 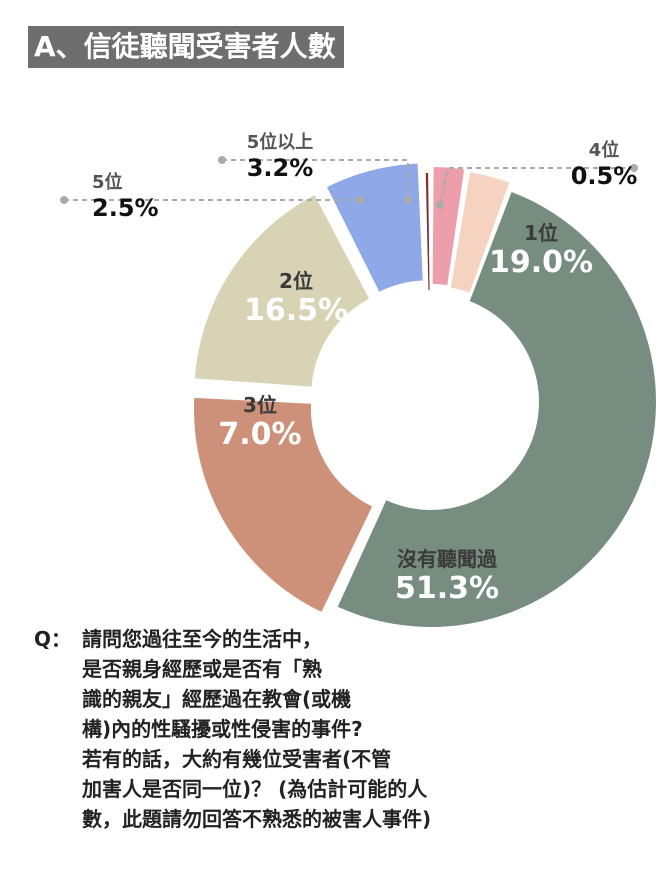 What do you see at coordinates (107, 182) in the screenshot?
I see `slice-category-label-5: 5位` at bounding box center [107, 182].